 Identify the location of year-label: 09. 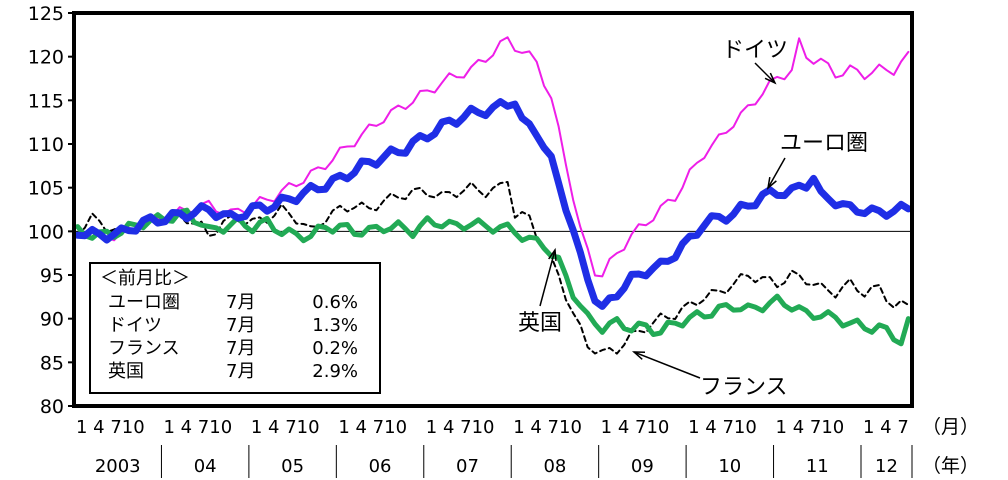
(642, 466).